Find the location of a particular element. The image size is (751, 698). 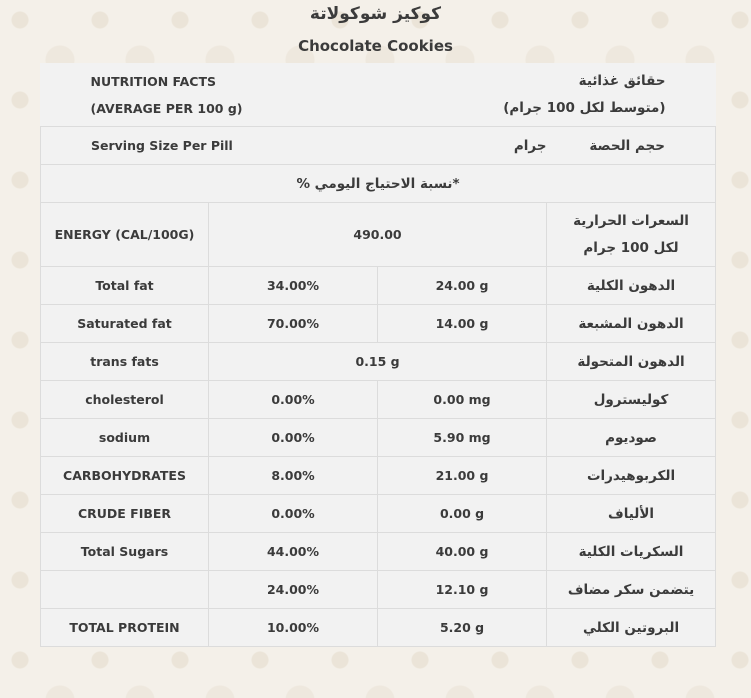

nutrient-daily-pct: 10.00% is located at coordinates (293, 627).